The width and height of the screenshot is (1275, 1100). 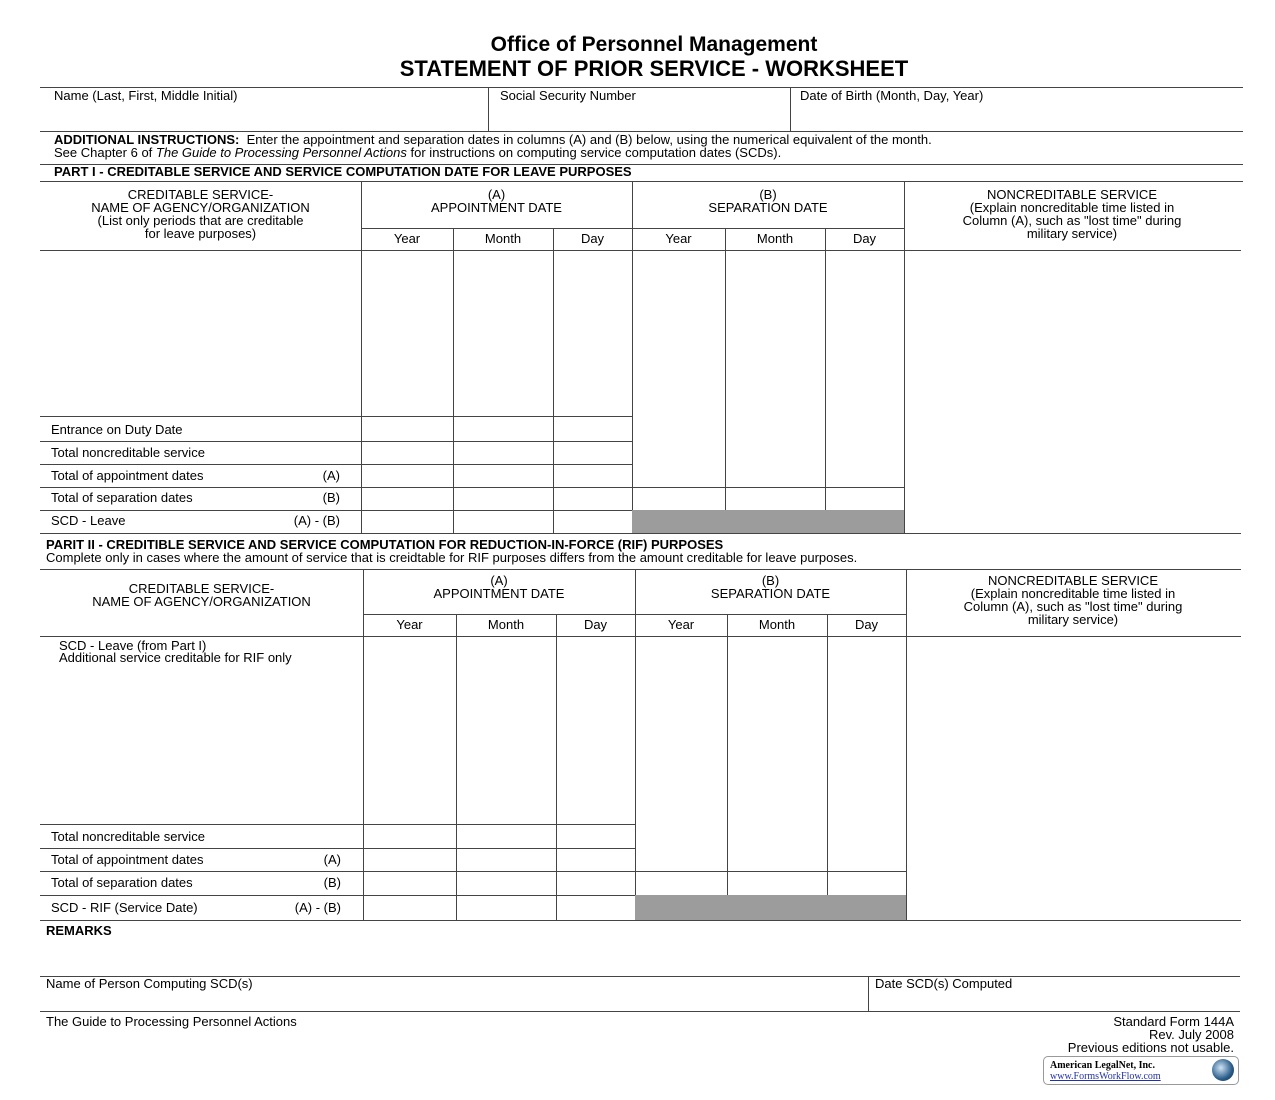 What do you see at coordinates (777, 624) in the screenshot?
I see `part2-month-header: Month` at bounding box center [777, 624].